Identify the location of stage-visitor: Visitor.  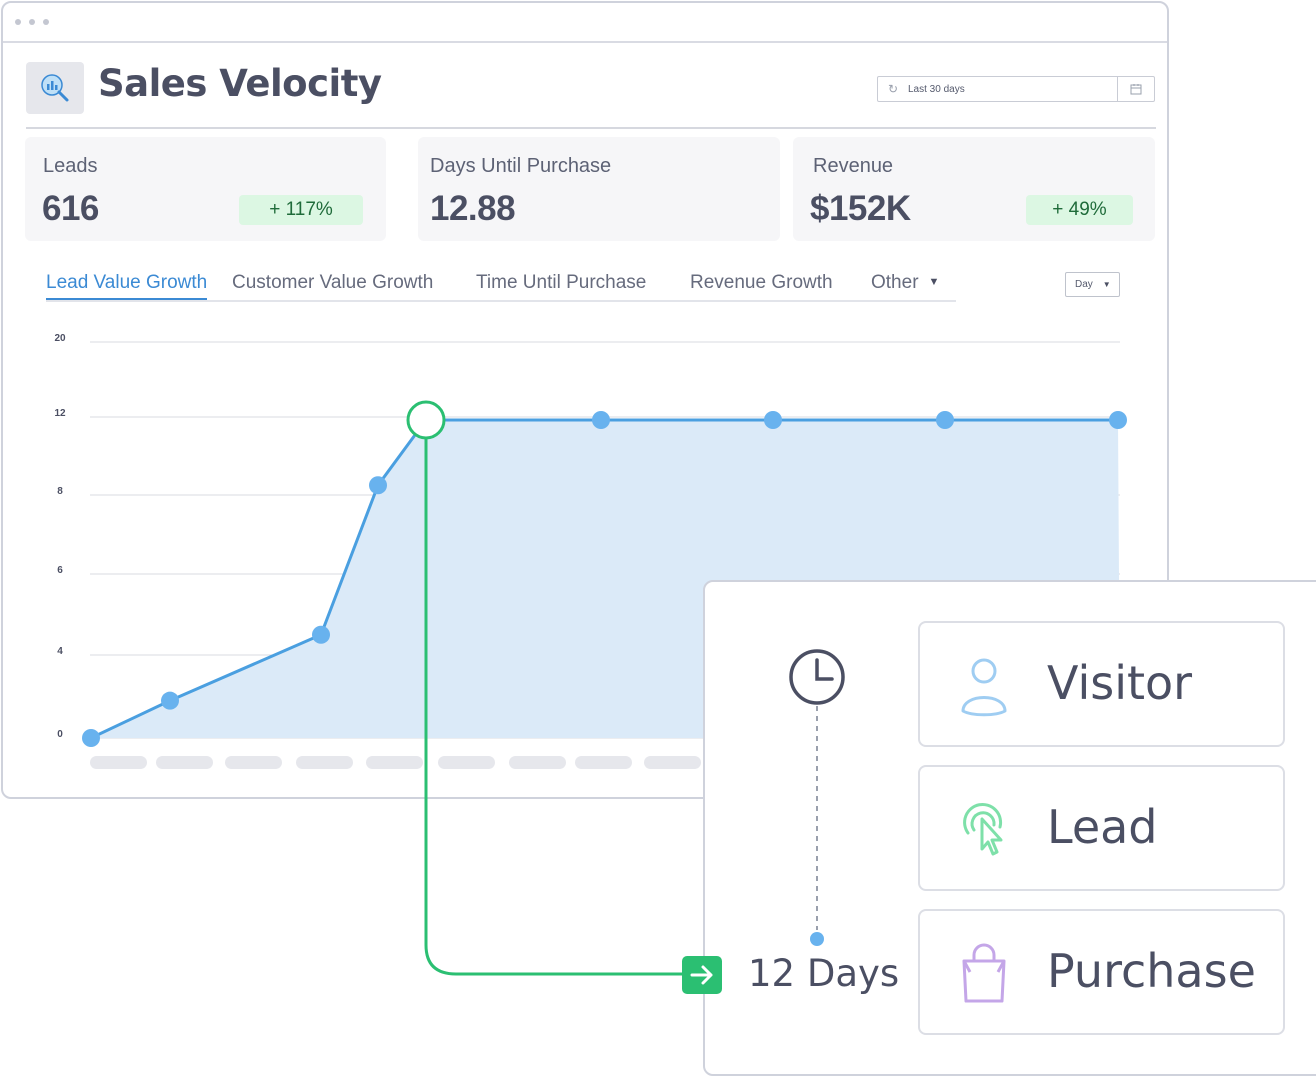
(1101, 684).